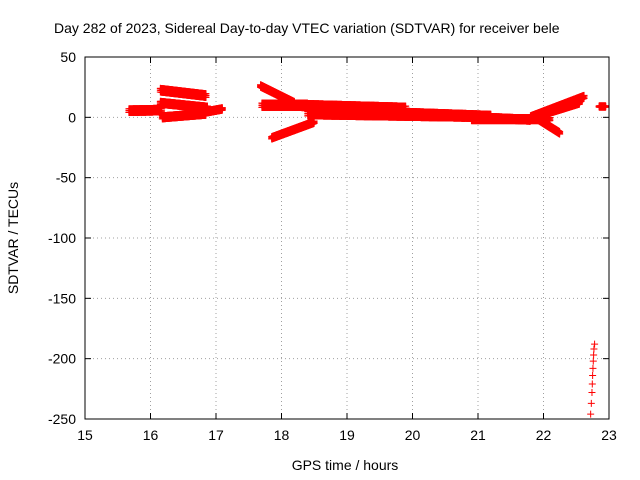 The image size is (640, 480). Describe the element at coordinates (151, 435) in the screenshot. I see `x-tick-label: 16` at that location.